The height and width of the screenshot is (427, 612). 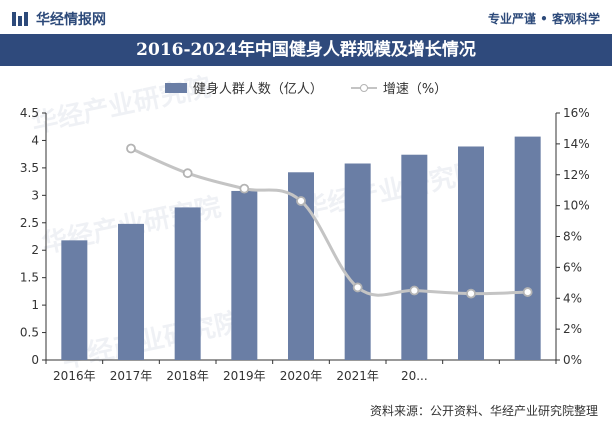 What do you see at coordinates (306, 50) in the screenshot?
I see `chart-title: 2016-2024年中国健身人群规模及增长情况` at bounding box center [306, 50].